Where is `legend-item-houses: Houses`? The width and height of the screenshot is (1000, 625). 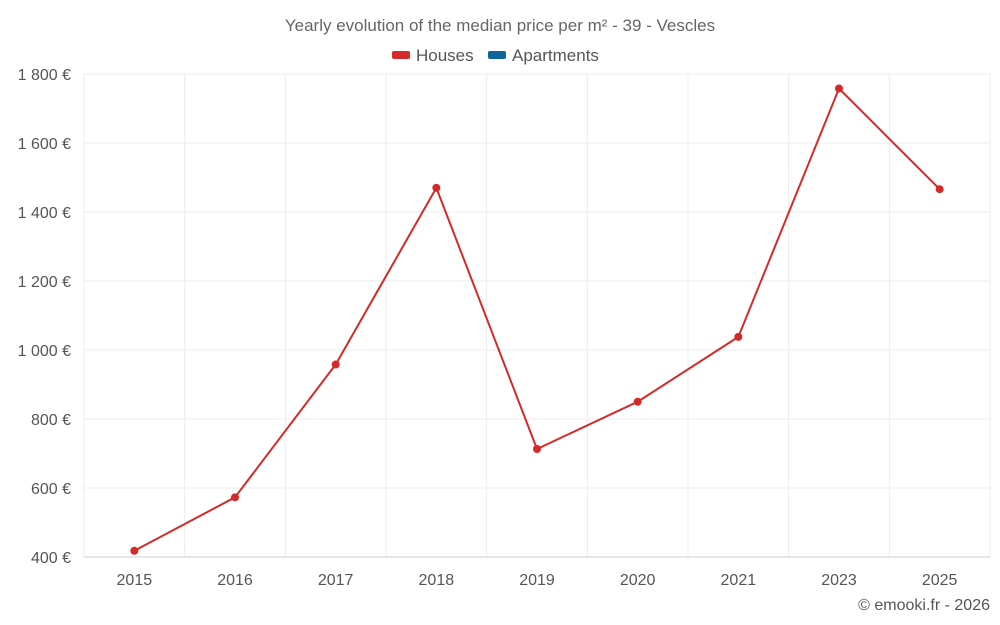 legend-item-houses: Houses is located at coordinates (433, 55).